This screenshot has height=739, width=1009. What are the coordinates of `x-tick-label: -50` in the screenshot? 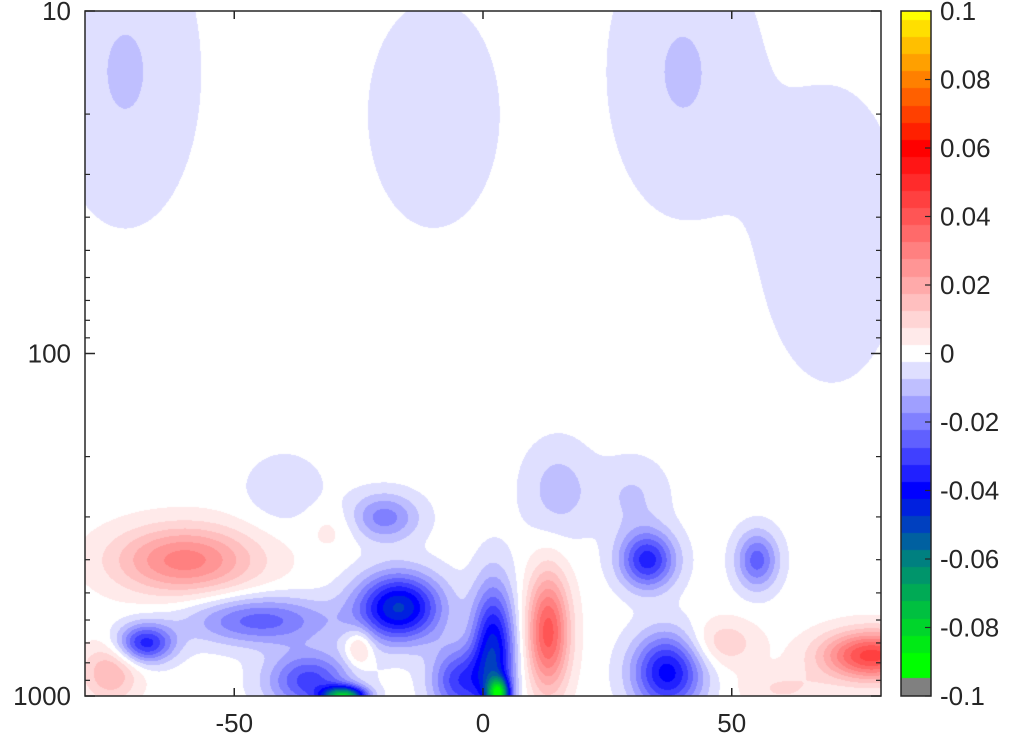 It's located at (234, 723).